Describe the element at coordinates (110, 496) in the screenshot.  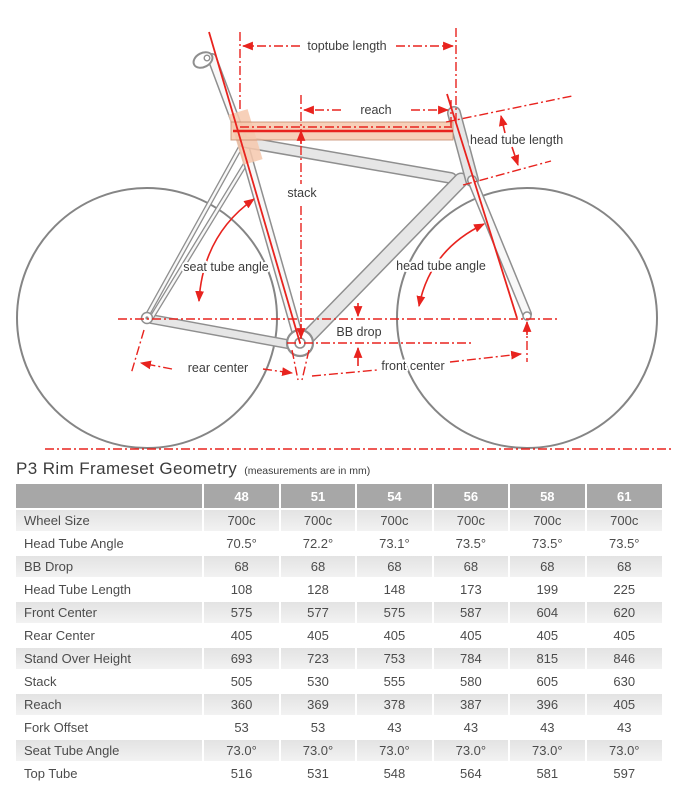
I see `corner-cell` at that location.